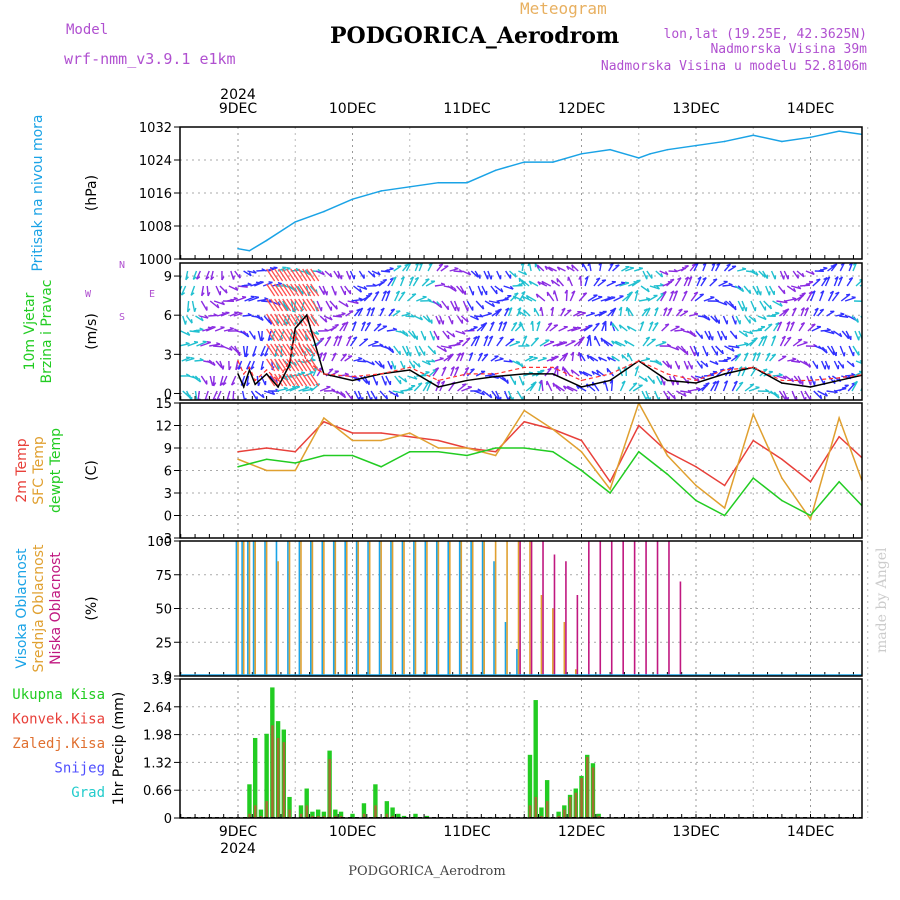 The width and height of the screenshot is (900, 900). Describe the element at coordinates (581, 832) in the screenshot. I see `bottom-day-label-3: 12DEC` at that location.